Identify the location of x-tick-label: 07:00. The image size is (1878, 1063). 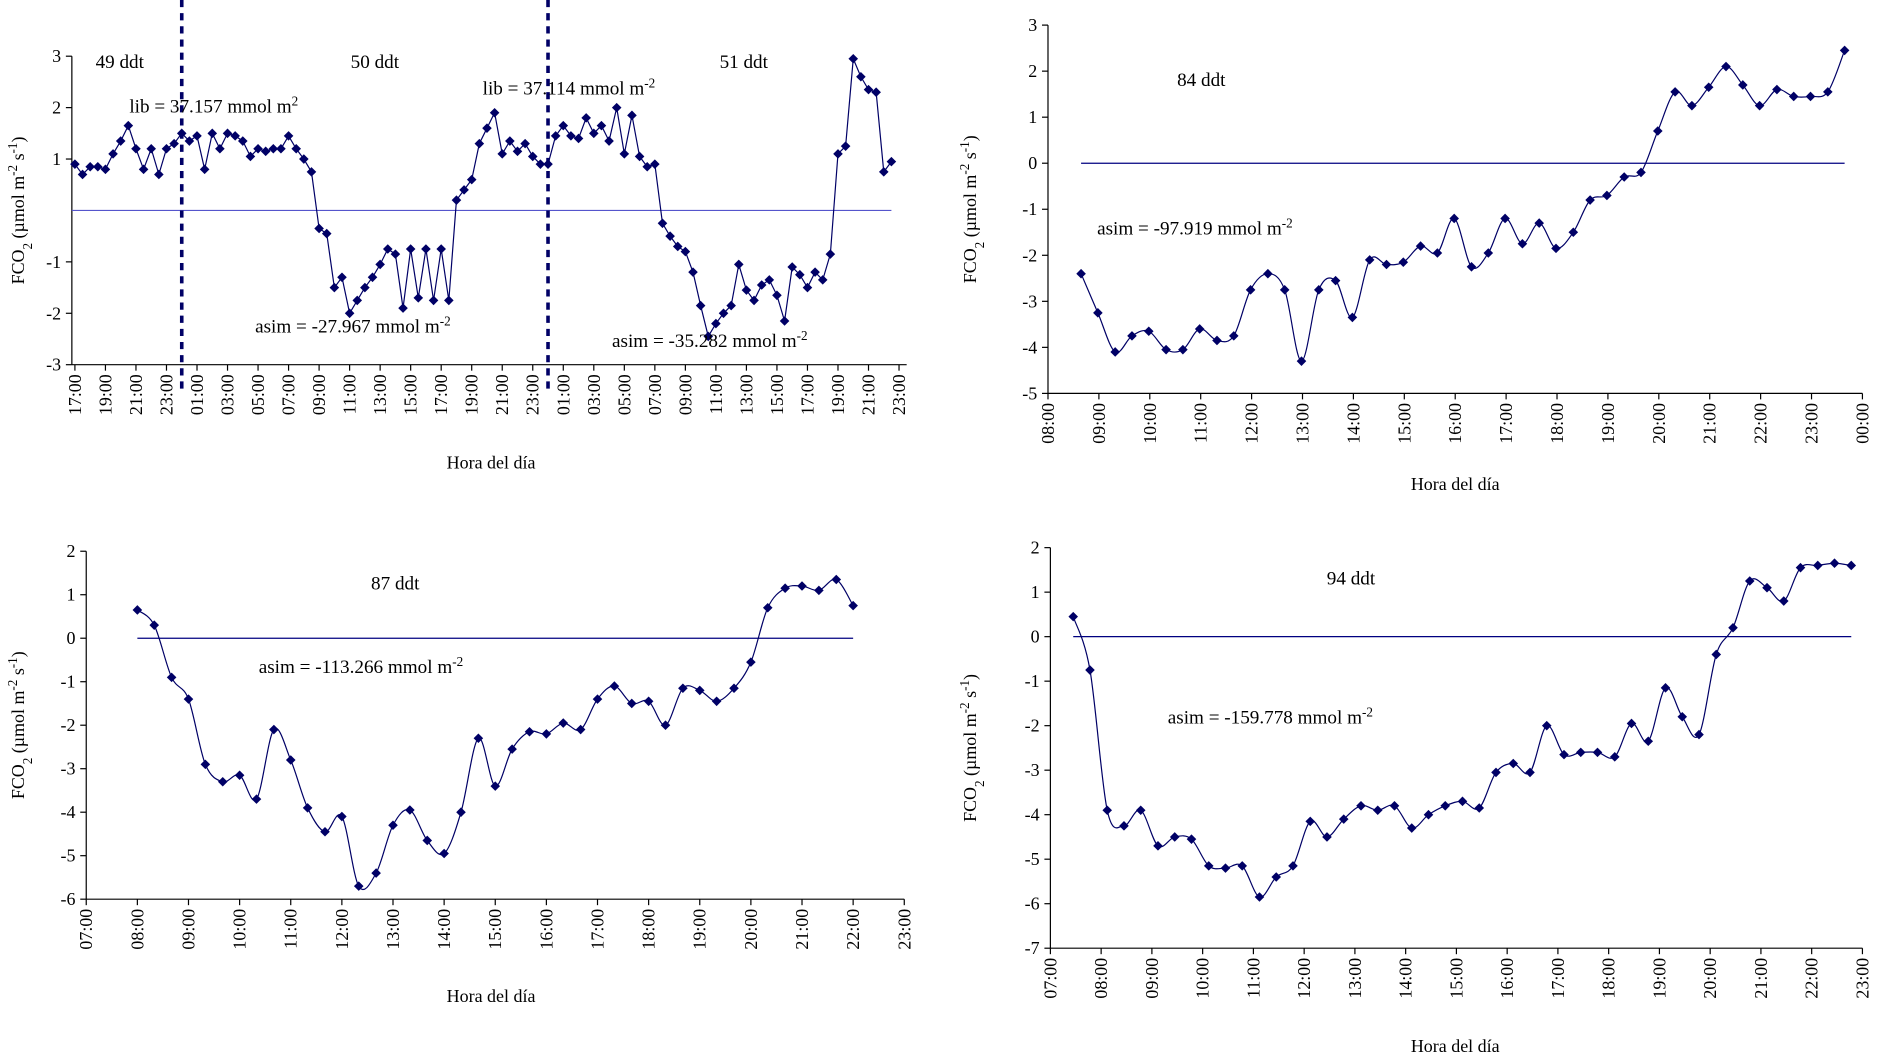
(1050, 978).